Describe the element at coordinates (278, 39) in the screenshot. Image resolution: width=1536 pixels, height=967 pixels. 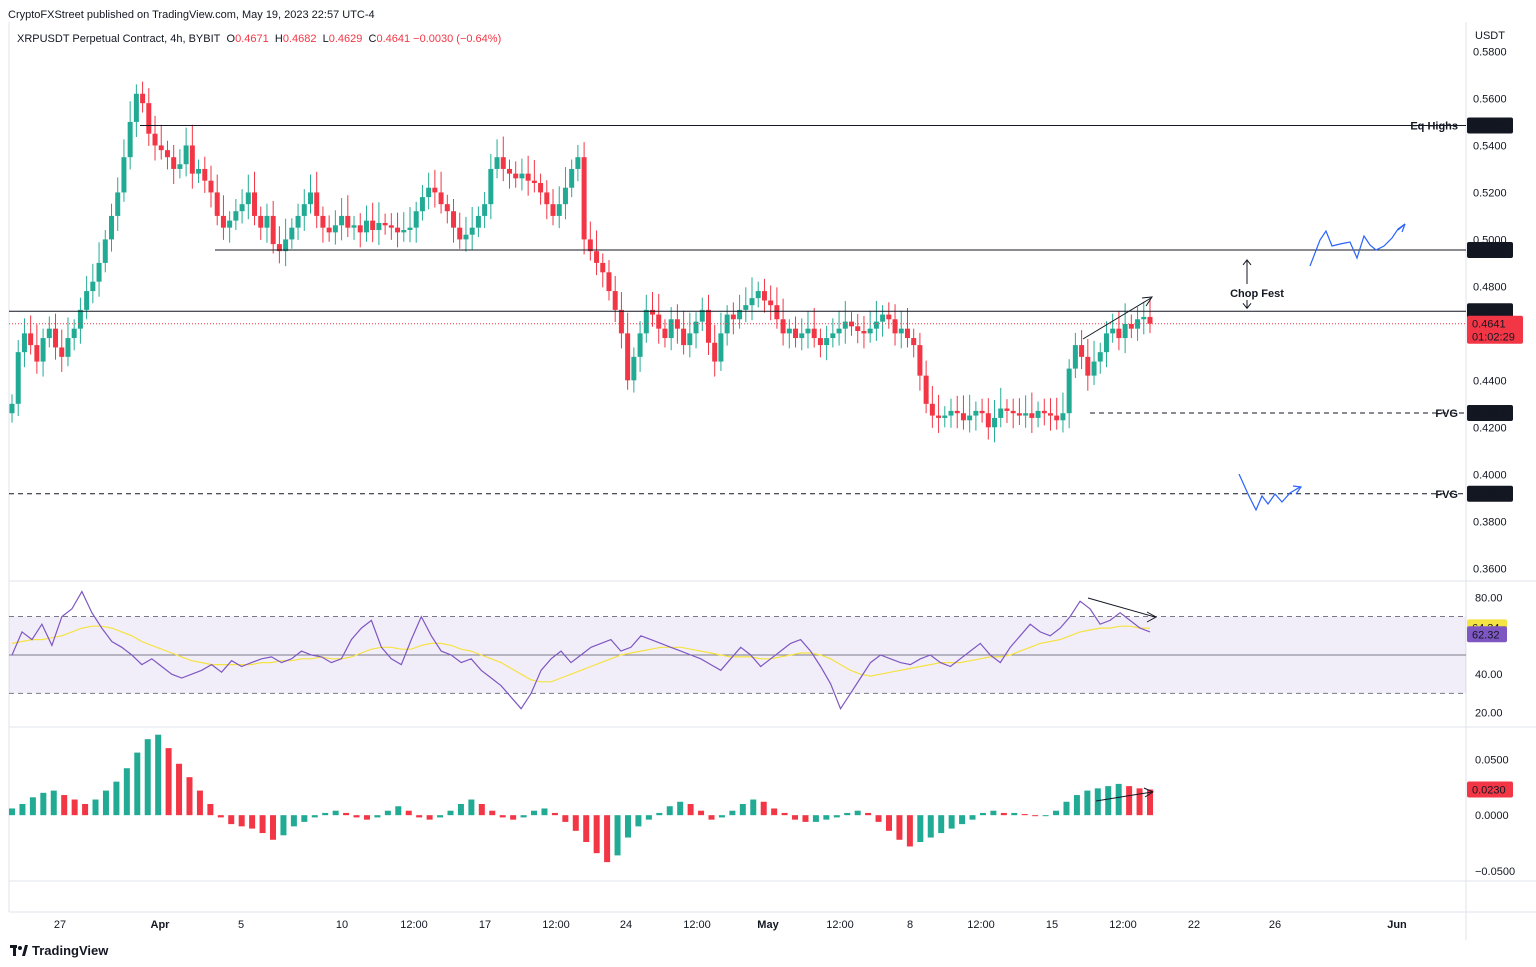
I see `high-label: H` at that location.